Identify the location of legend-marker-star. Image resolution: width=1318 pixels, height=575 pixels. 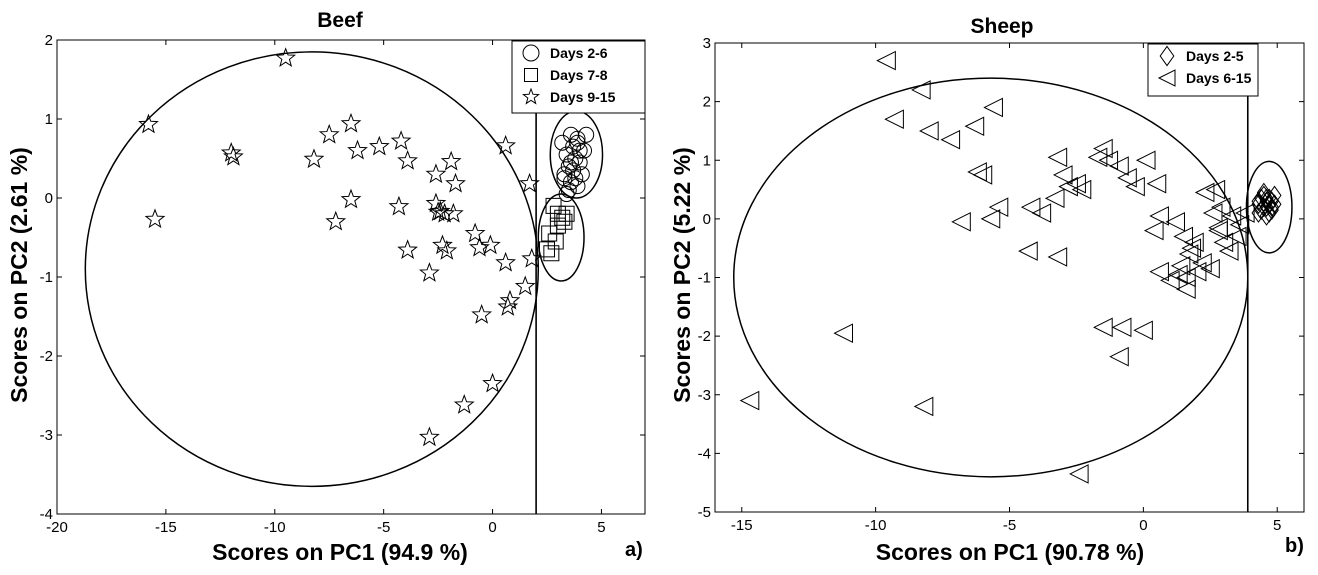
(531, 96).